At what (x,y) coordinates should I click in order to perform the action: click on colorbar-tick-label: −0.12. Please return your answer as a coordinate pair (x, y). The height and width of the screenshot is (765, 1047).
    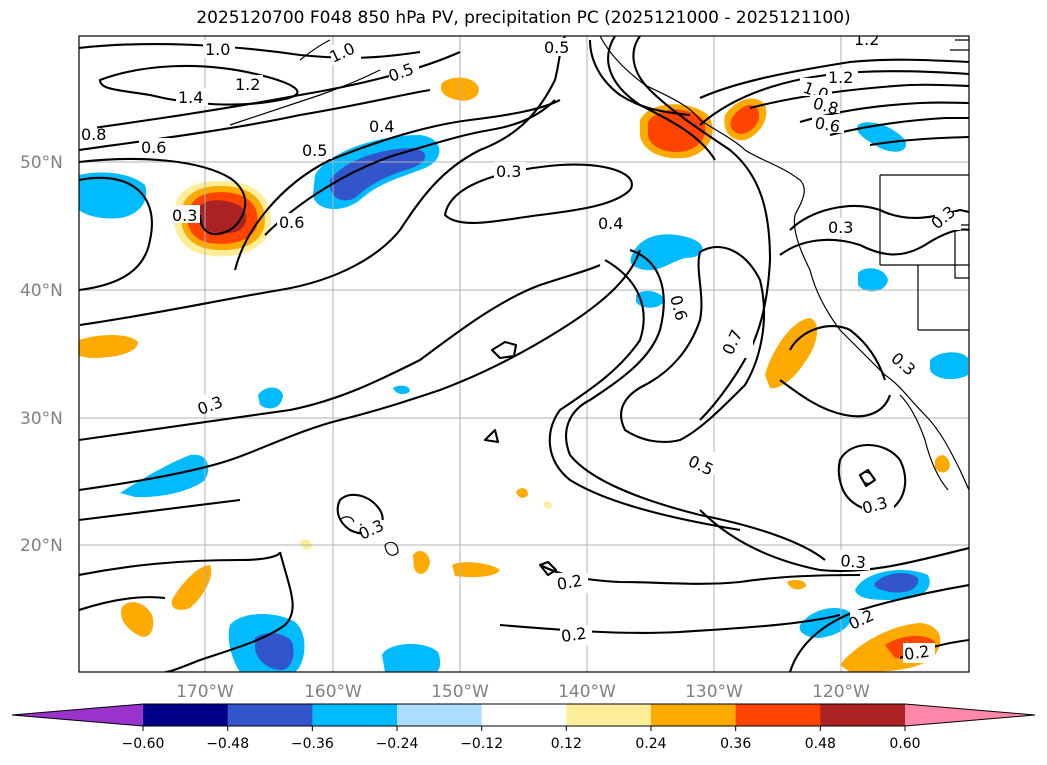
    Looking at the image, I should click on (481, 744).